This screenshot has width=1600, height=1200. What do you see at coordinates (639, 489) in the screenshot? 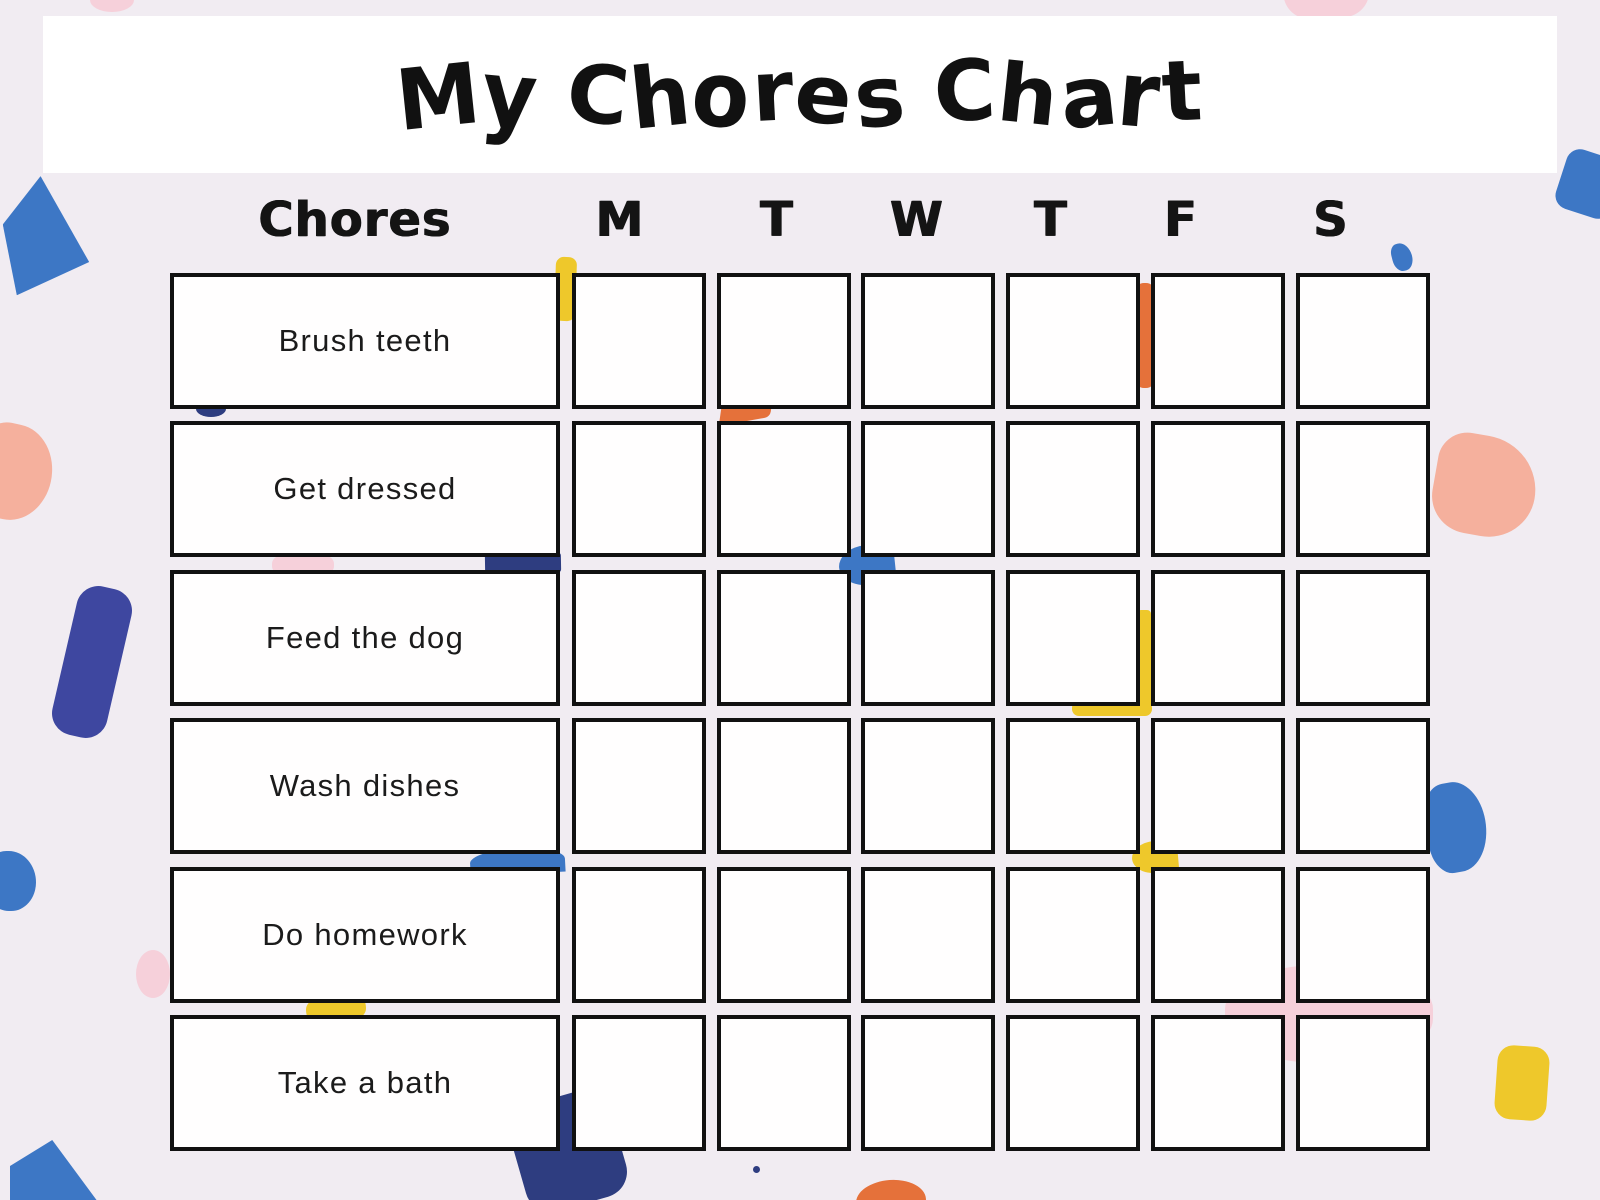
I see `day-cell-r2-c1` at bounding box center [639, 489].